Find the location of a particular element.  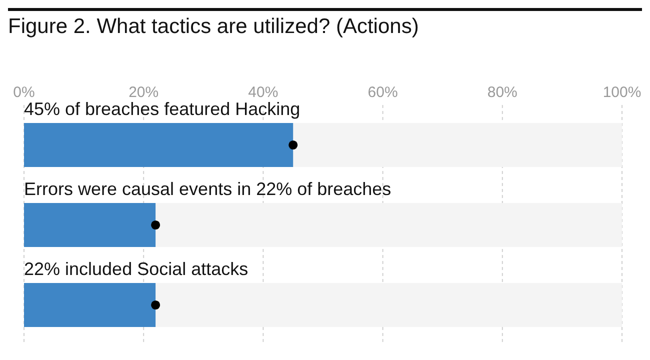

x-tick-label: 40% is located at coordinates (263, 92).